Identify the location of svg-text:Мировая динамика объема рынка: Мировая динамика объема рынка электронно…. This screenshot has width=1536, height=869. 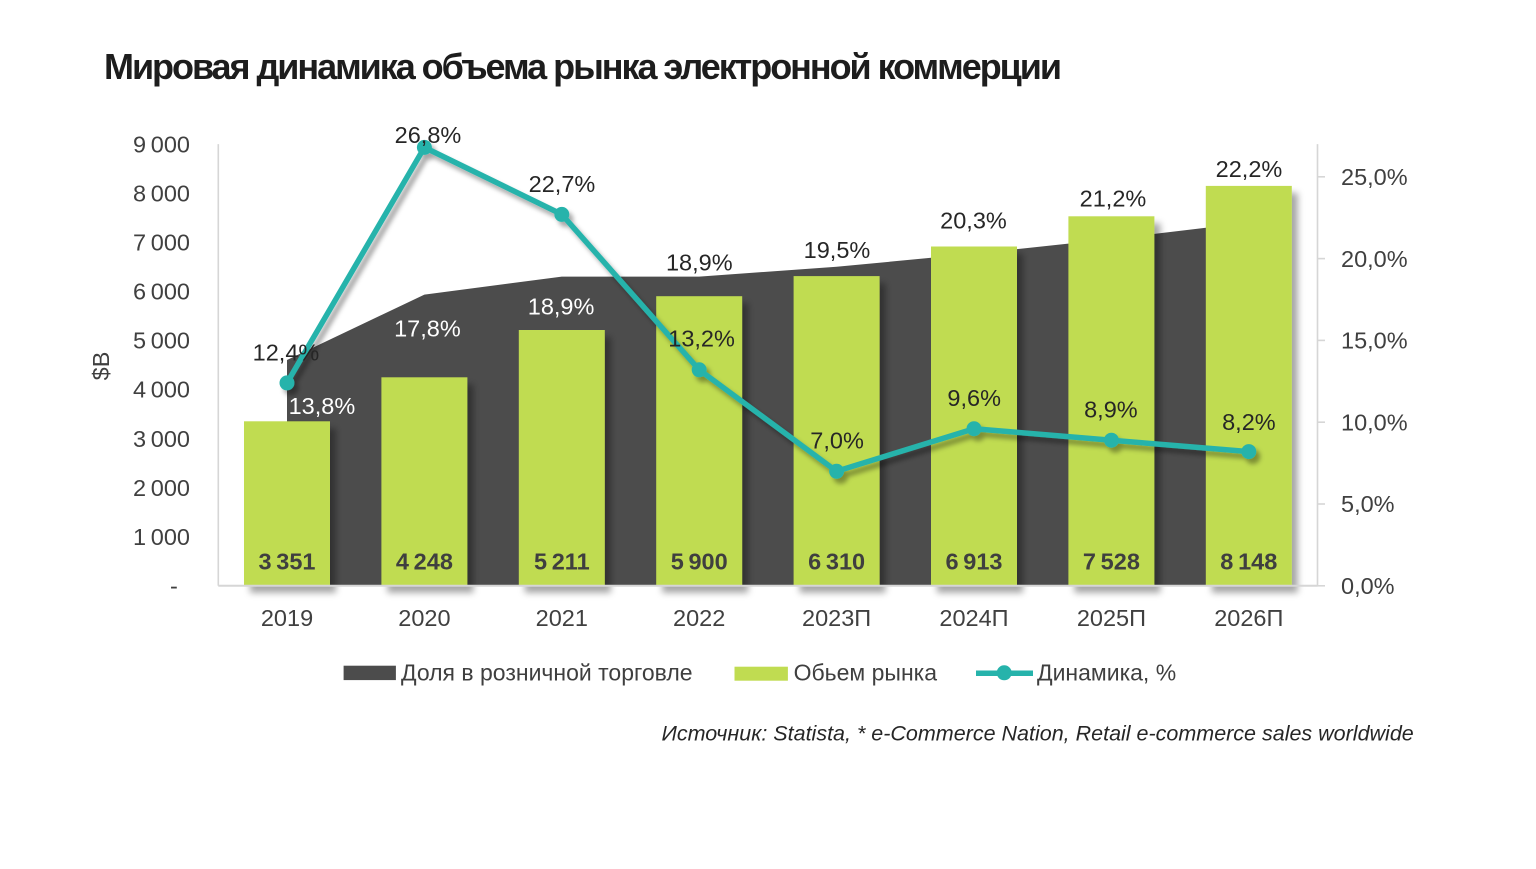
(583, 66).